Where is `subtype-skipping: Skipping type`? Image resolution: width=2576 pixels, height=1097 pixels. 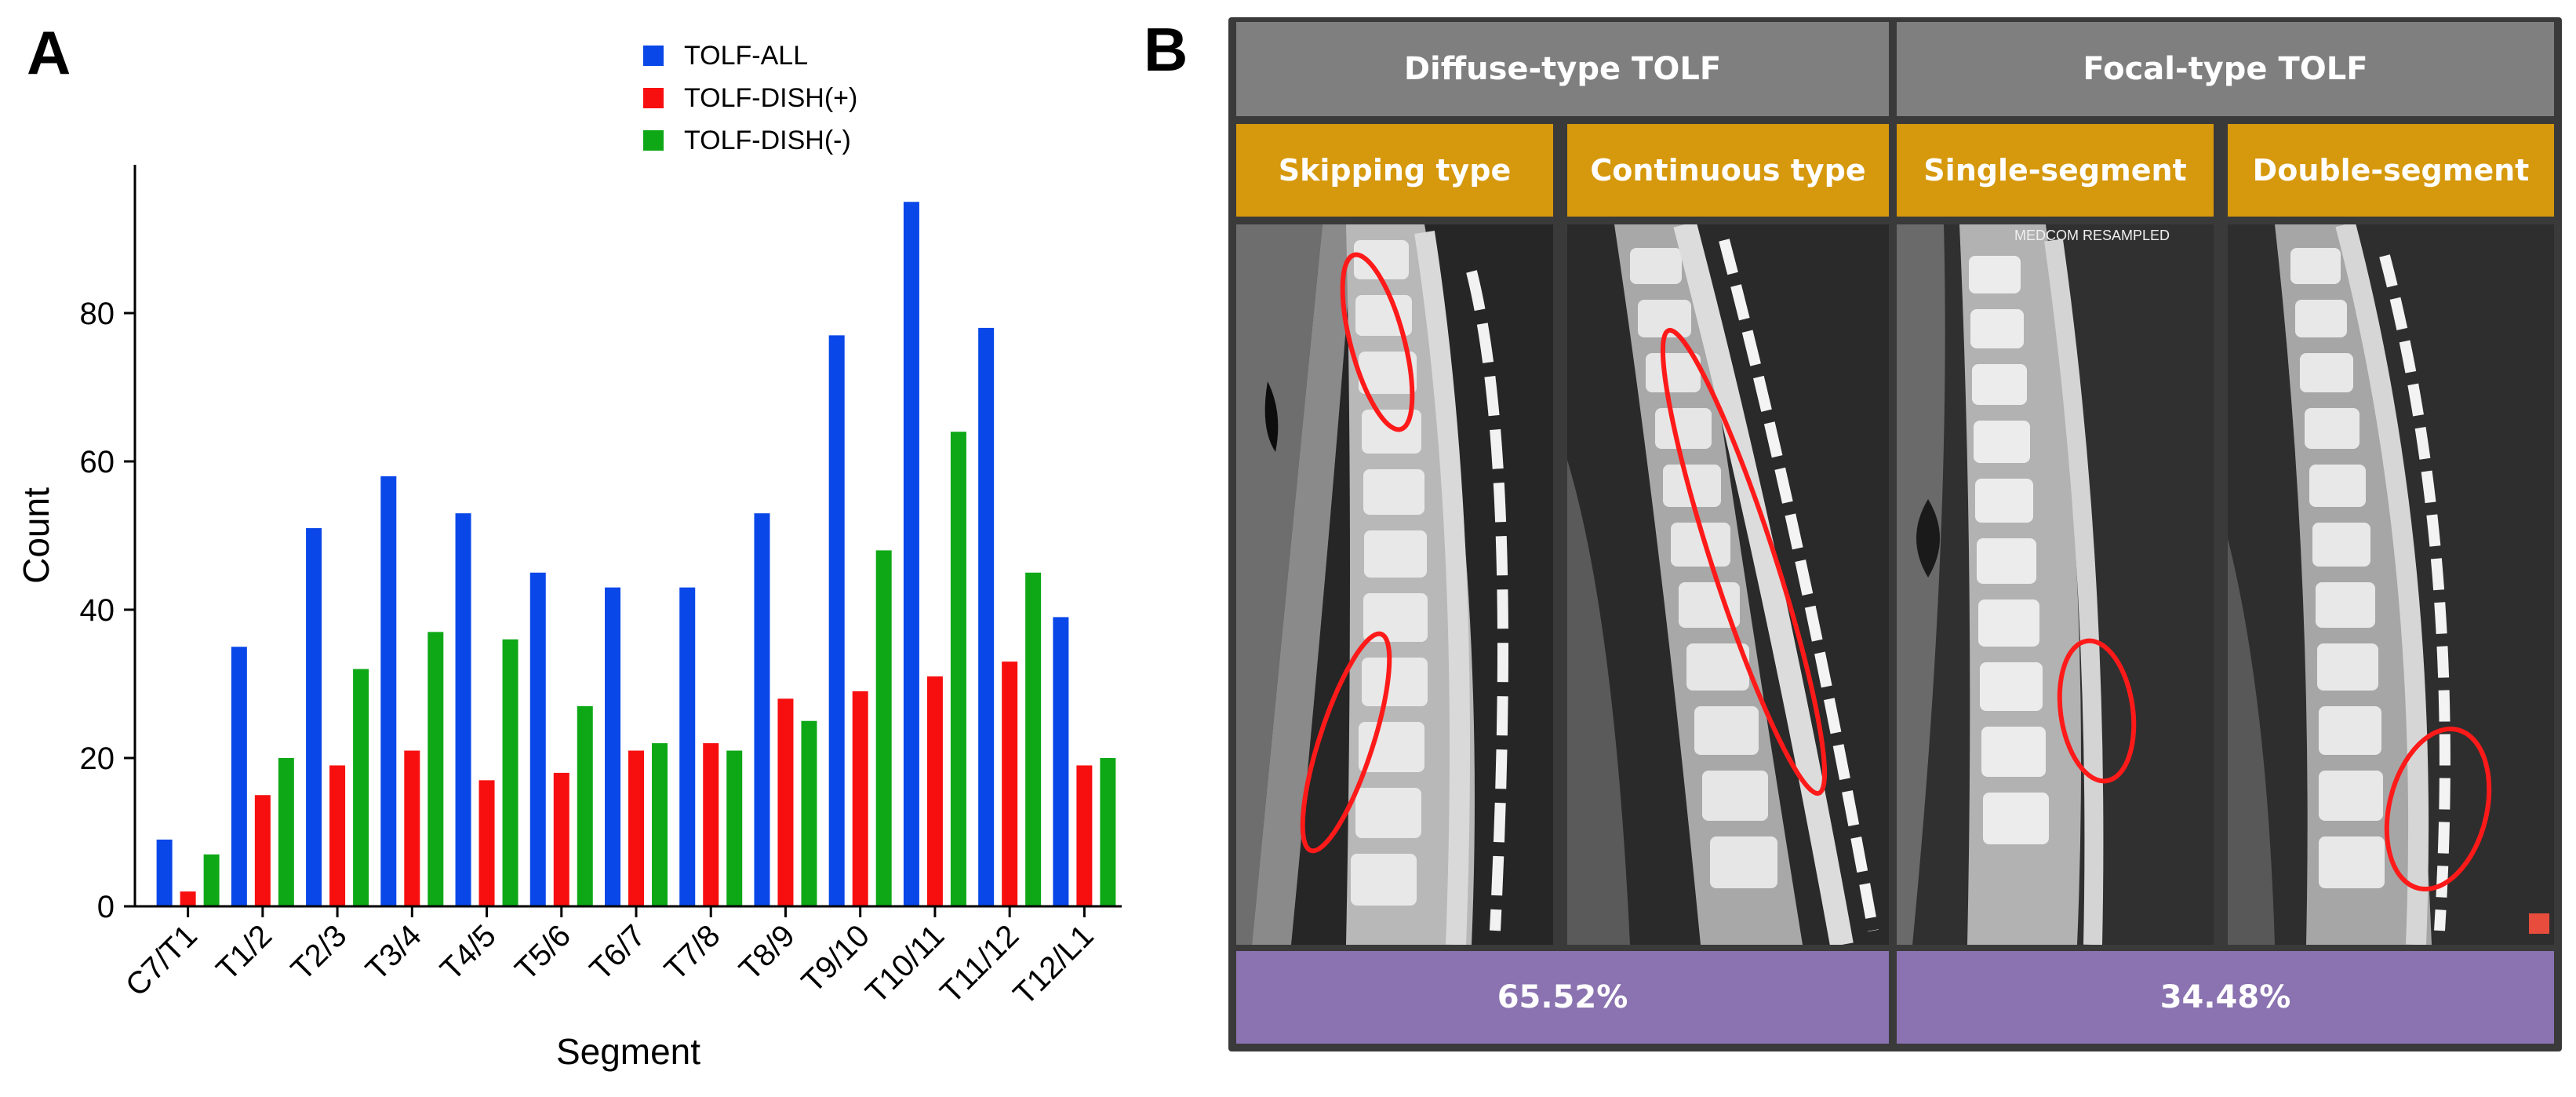
subtype-skipping: Skipping type is located at coordinates (1394, 170).